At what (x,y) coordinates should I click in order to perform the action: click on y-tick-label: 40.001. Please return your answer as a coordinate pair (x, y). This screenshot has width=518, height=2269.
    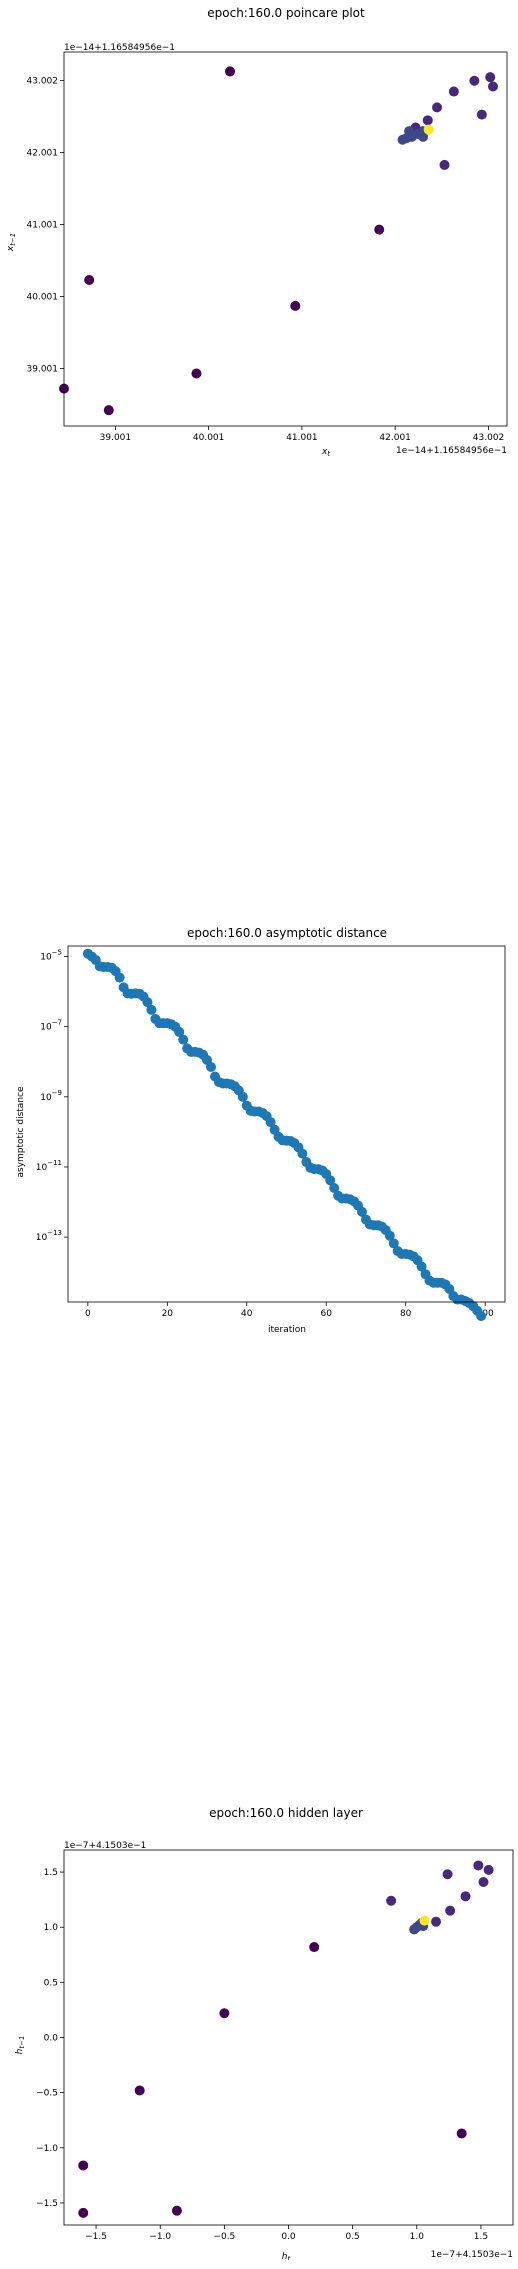
    Looking at the image, I should click on (43, 297).